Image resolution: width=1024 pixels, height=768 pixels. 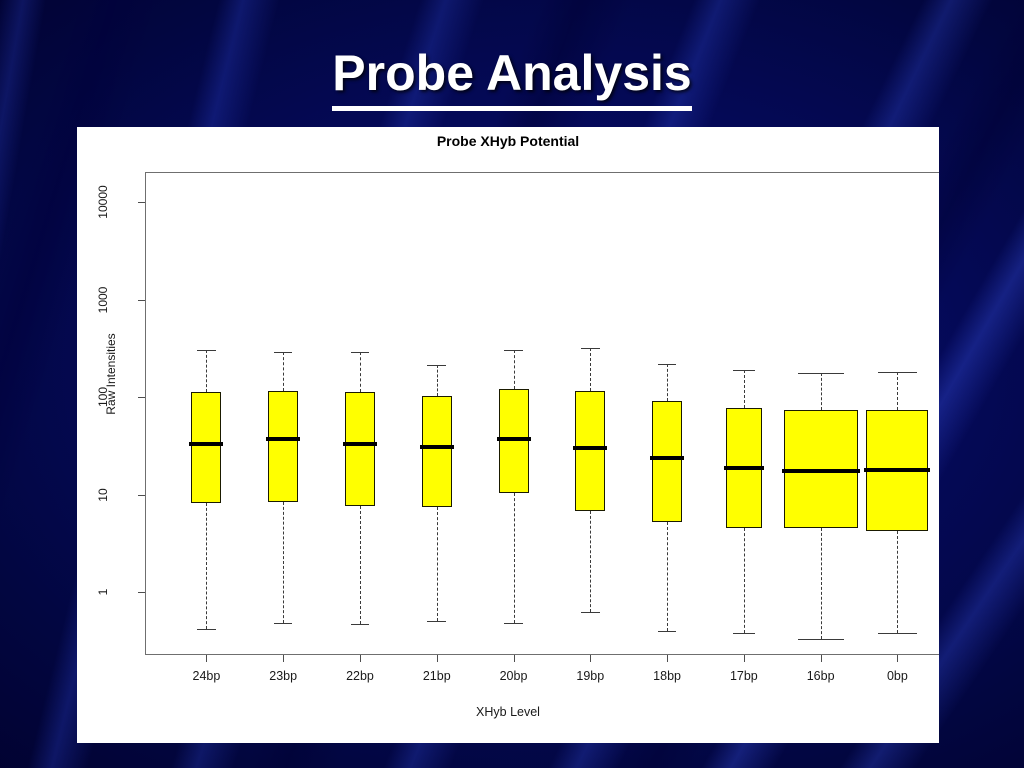 I want to click on x-tick-label: 17bp, so click(x=743, y=676).